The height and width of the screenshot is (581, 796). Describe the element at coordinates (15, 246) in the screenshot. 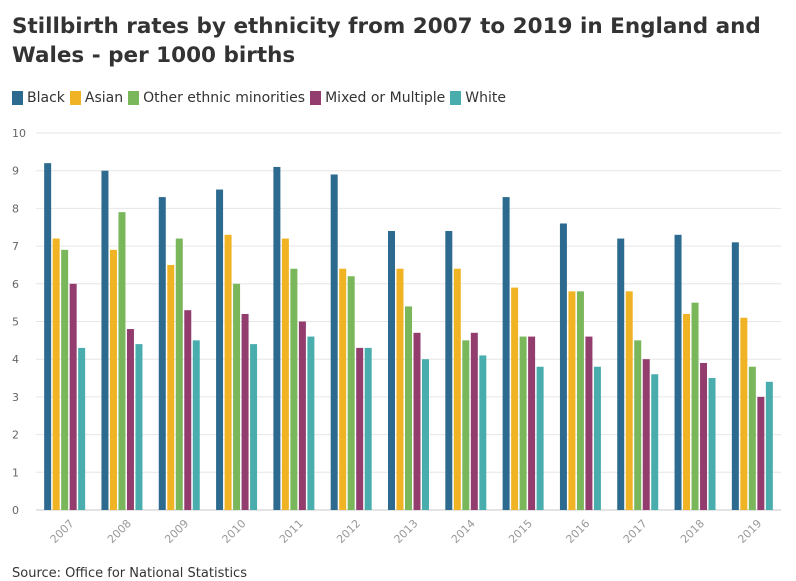

I see `y-tick-label: 7` at that location.